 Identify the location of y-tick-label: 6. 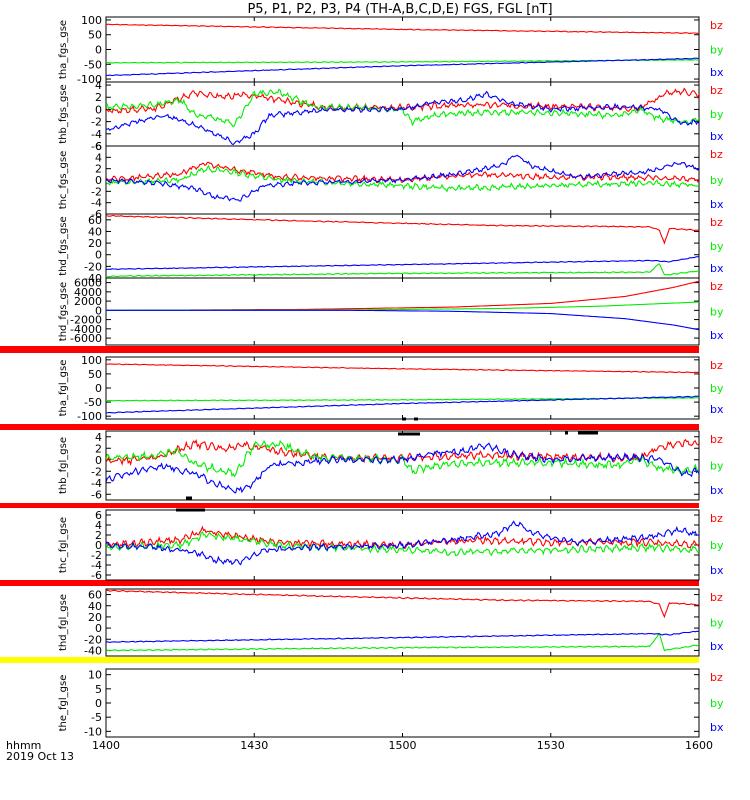
(98, 146).